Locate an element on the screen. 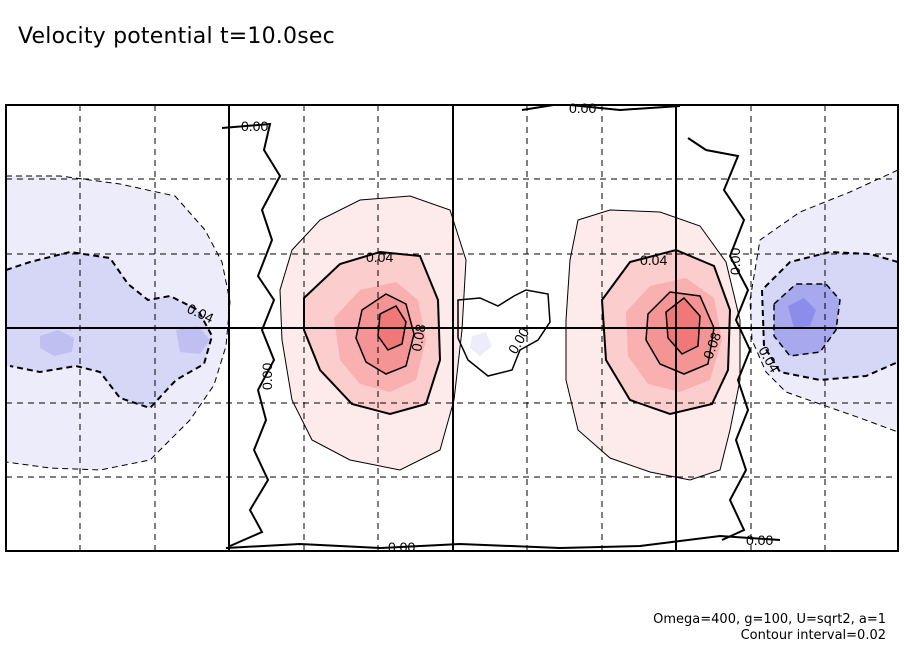  contour-pos-left-outer is located at coordinates (373, 333).